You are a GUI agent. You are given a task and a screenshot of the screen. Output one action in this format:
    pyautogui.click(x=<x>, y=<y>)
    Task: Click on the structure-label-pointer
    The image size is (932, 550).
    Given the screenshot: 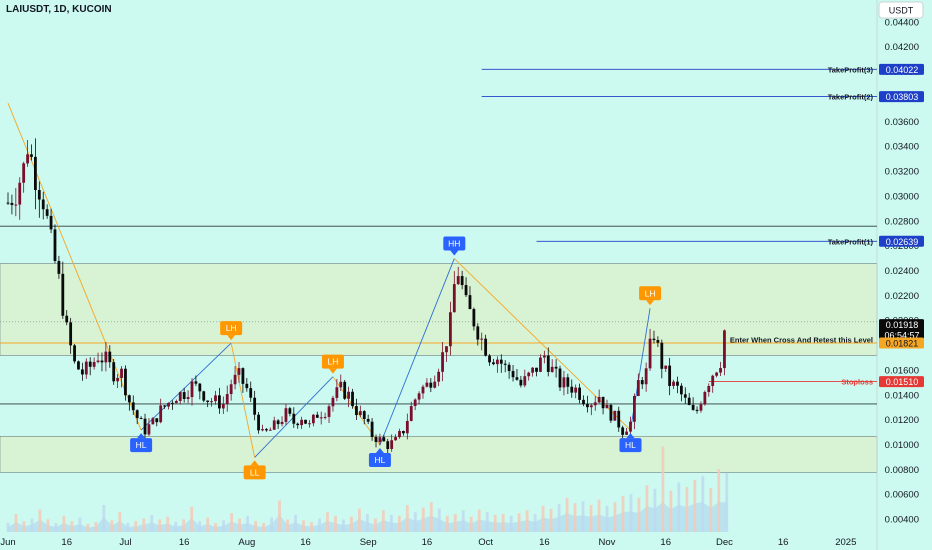 What is the action you would take?
    pyautogui.click(x=630, y=436)
    